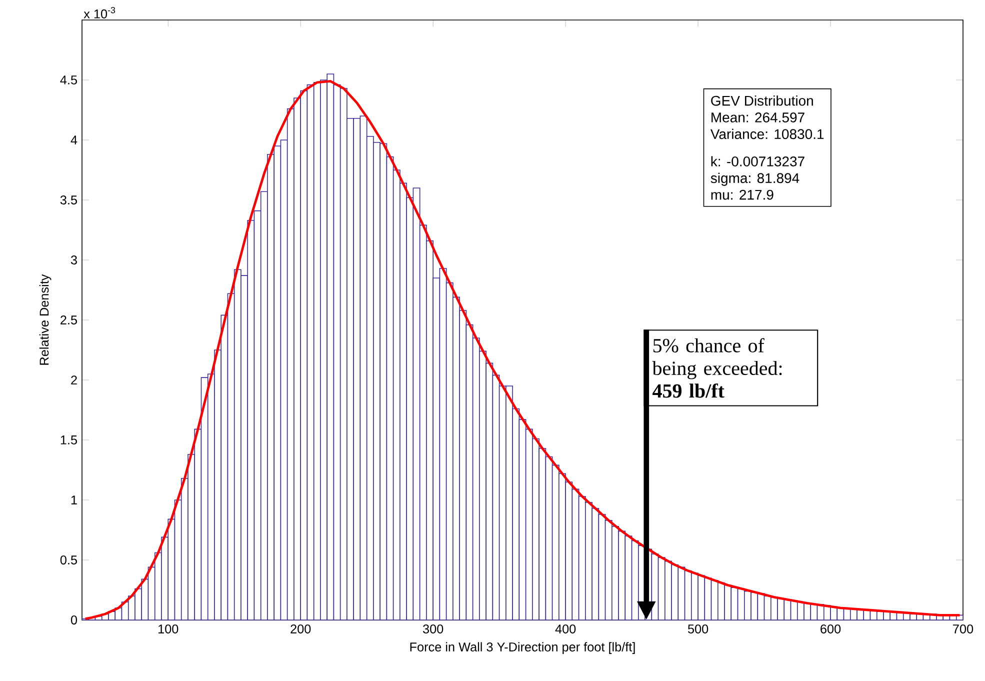  I want to click on annotation: k: -0.00713237, so click(757, 161).